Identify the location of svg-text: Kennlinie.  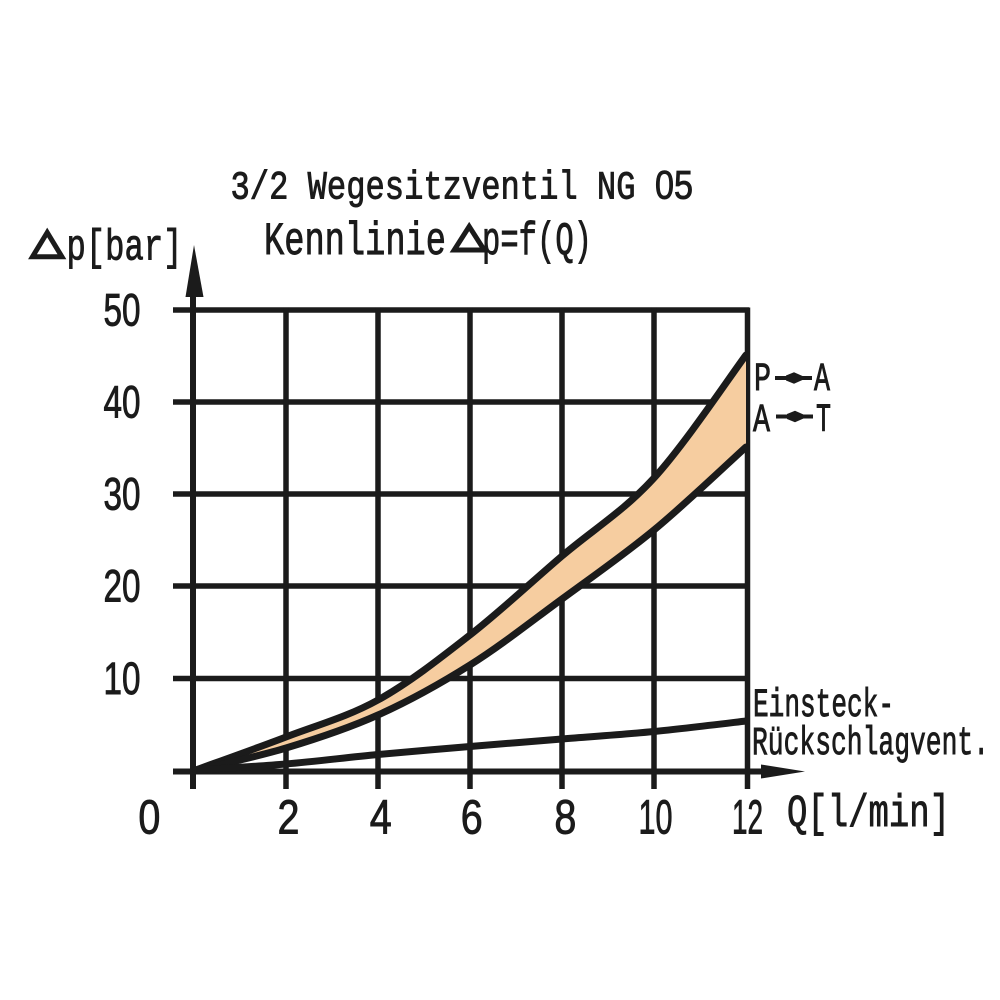
(355, 242).